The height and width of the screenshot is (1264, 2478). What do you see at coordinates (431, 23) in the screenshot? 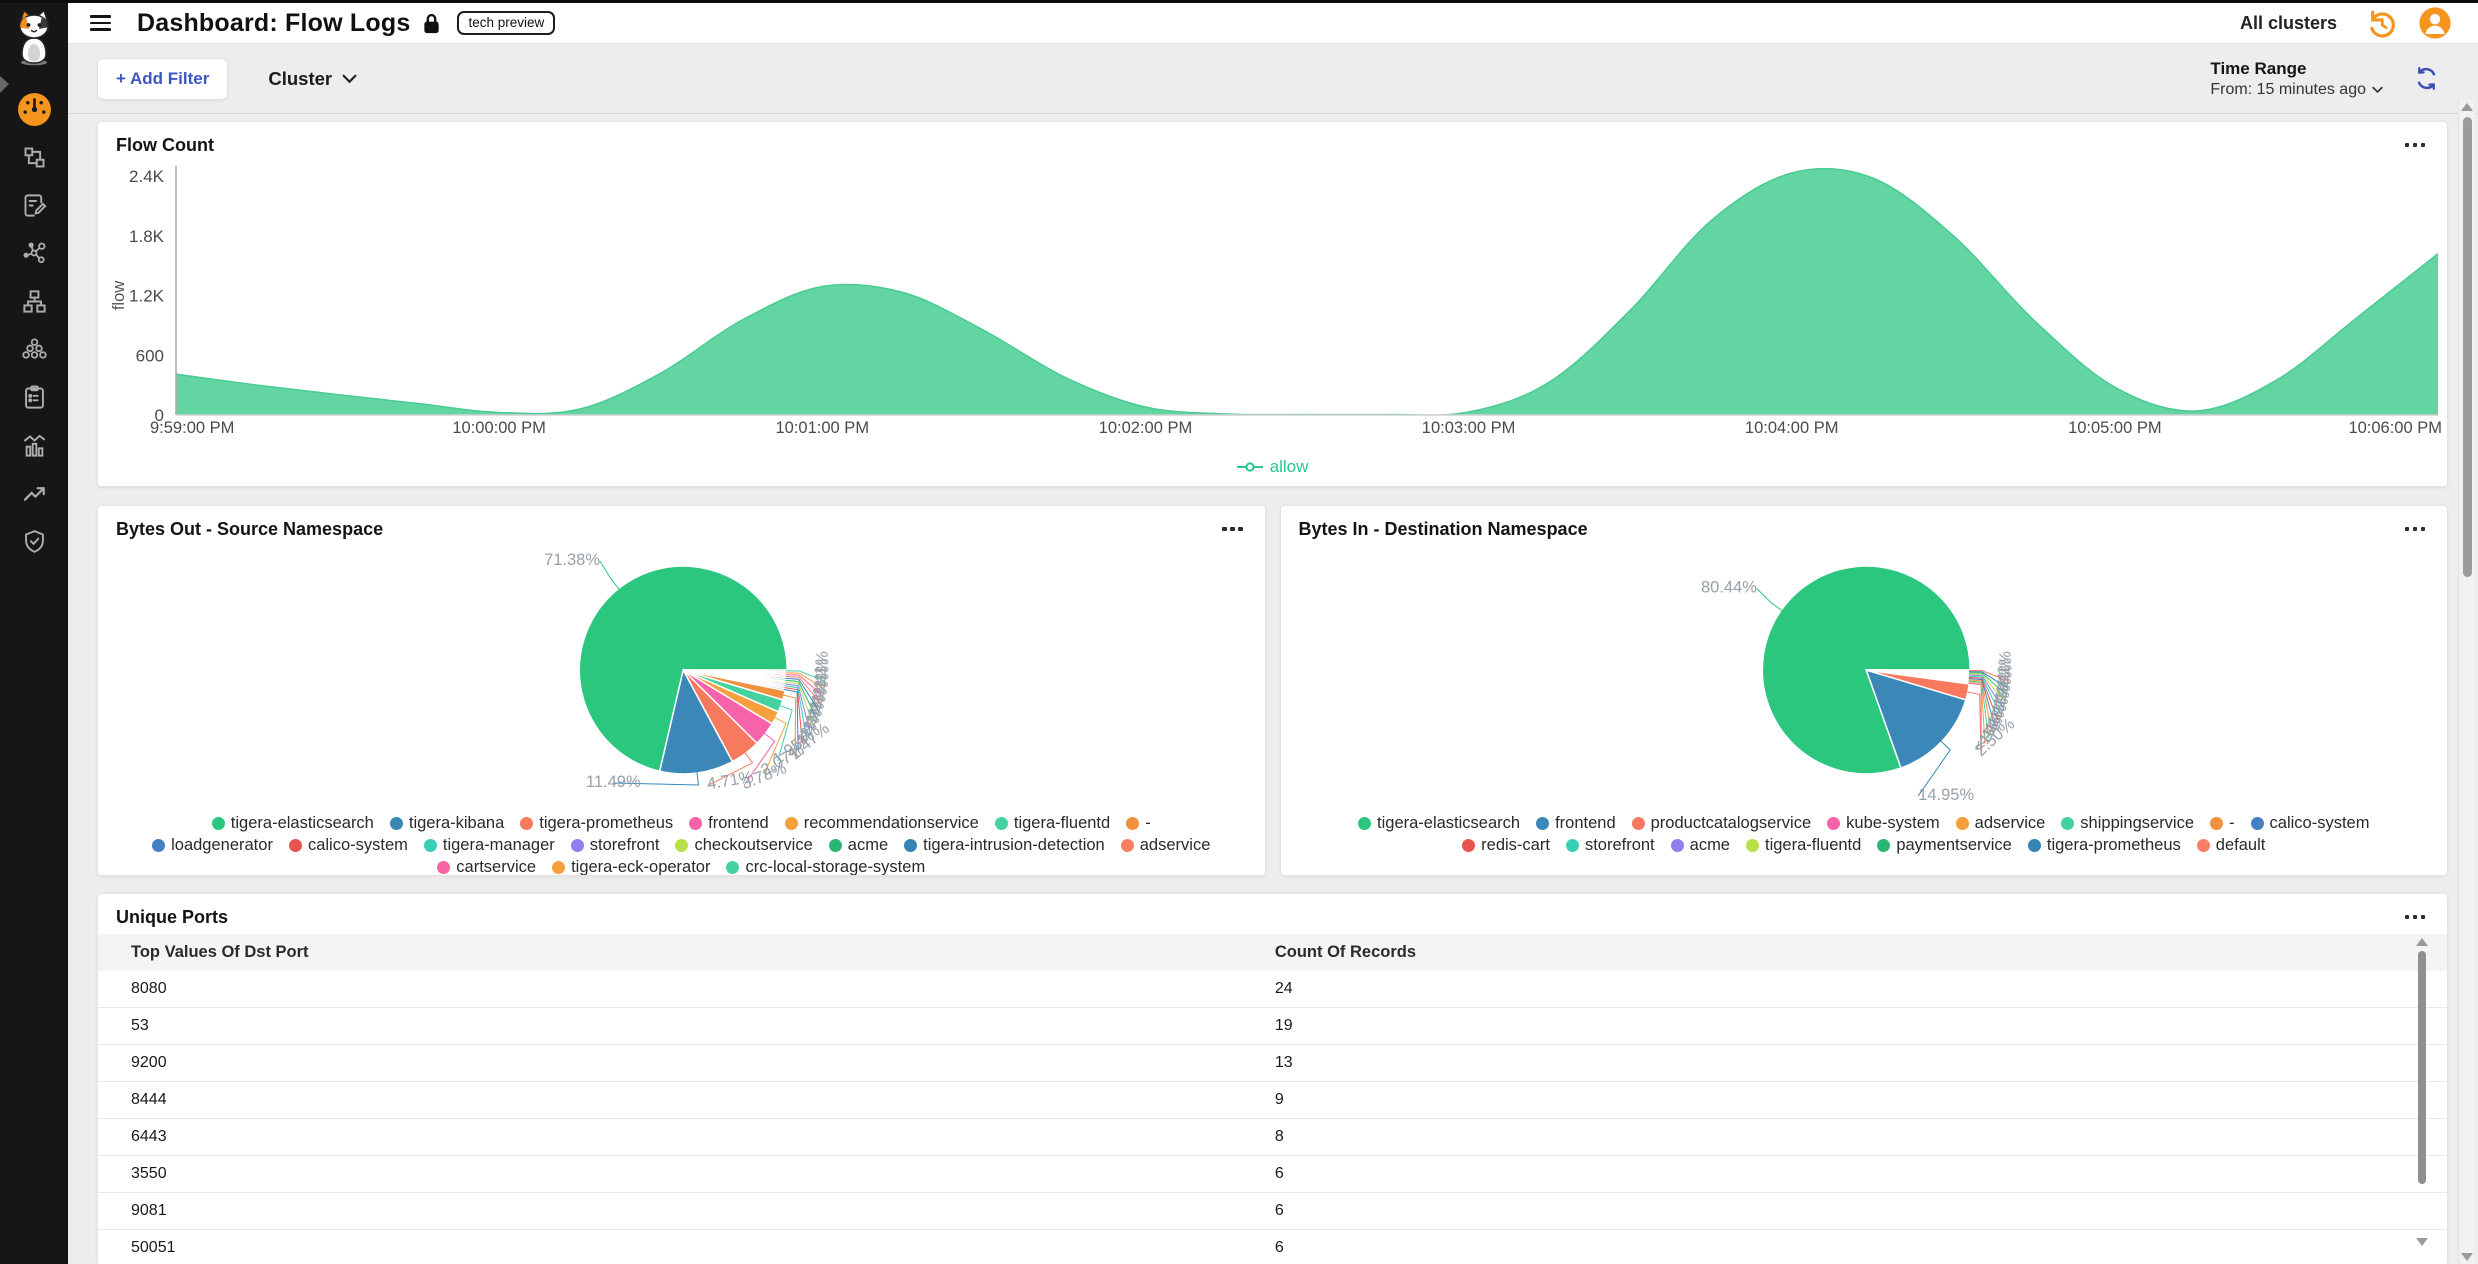
I see `lock-icon` at bounding box center [431, 23].